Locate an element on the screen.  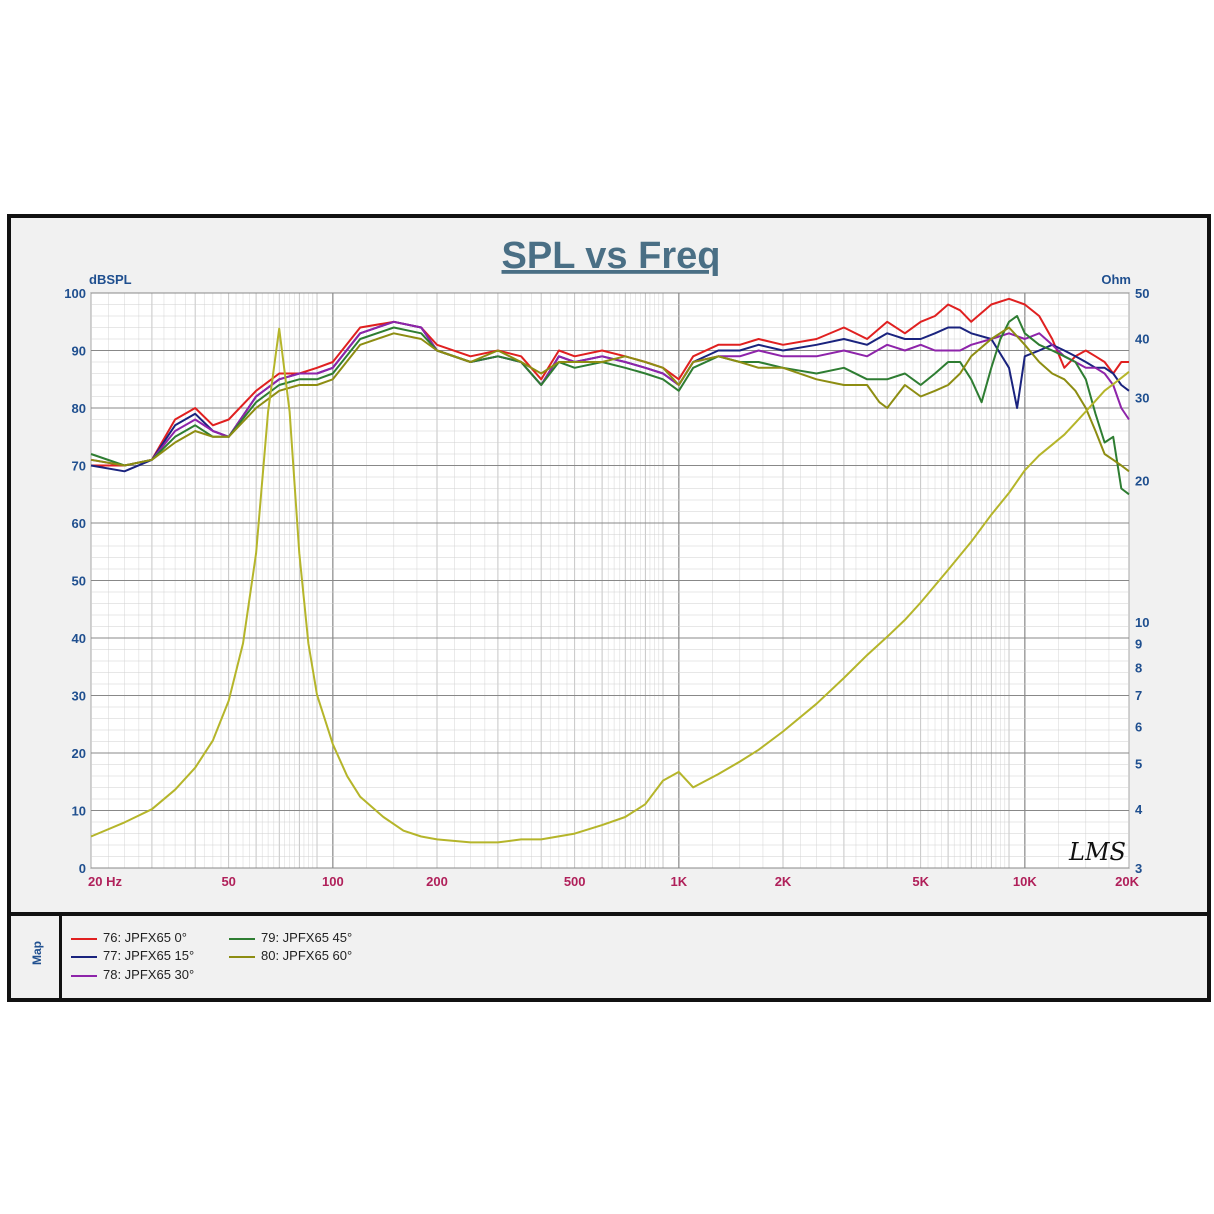
y-tick-label: 90 is located at coordinates (79, 351).